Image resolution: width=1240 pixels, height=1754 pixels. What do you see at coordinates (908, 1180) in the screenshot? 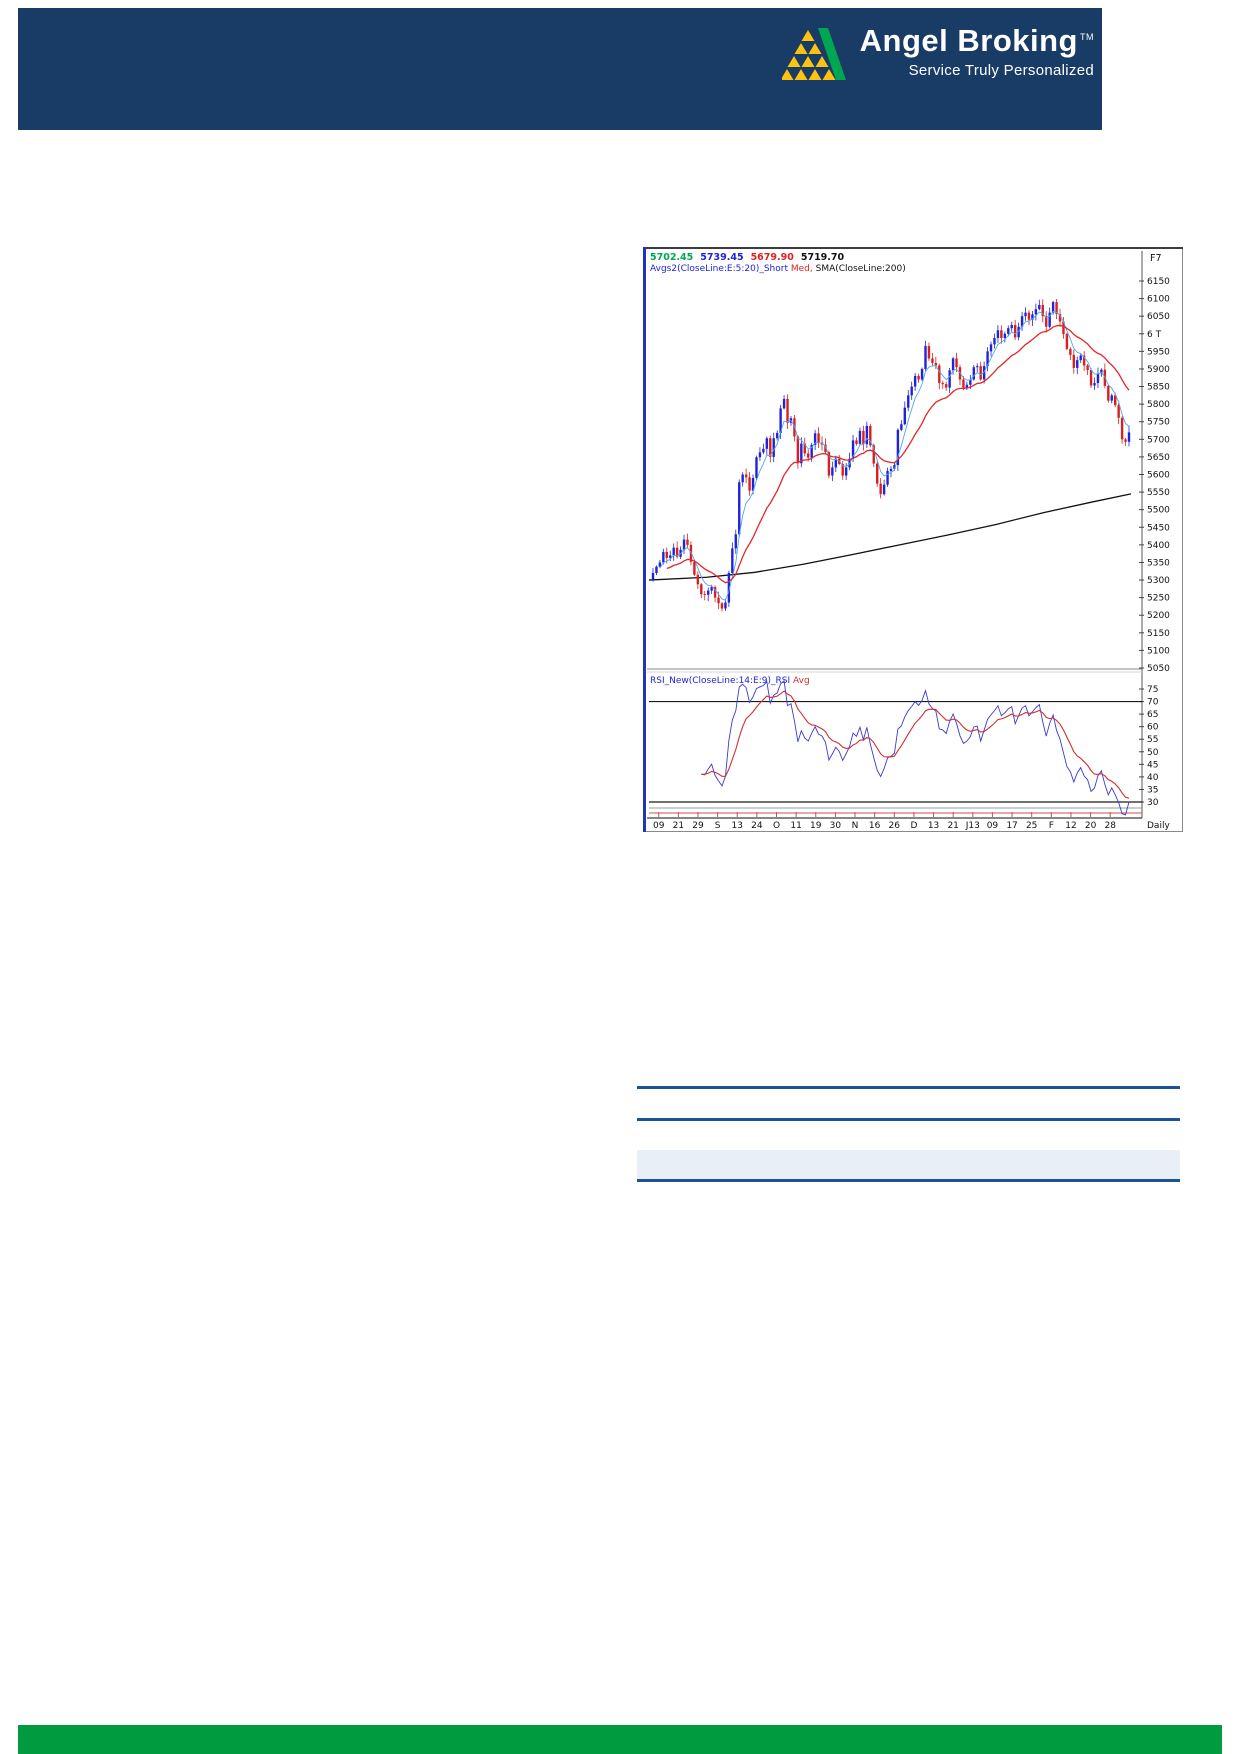
I see `table-rule-bottom` at bounding box center [908, 1180].